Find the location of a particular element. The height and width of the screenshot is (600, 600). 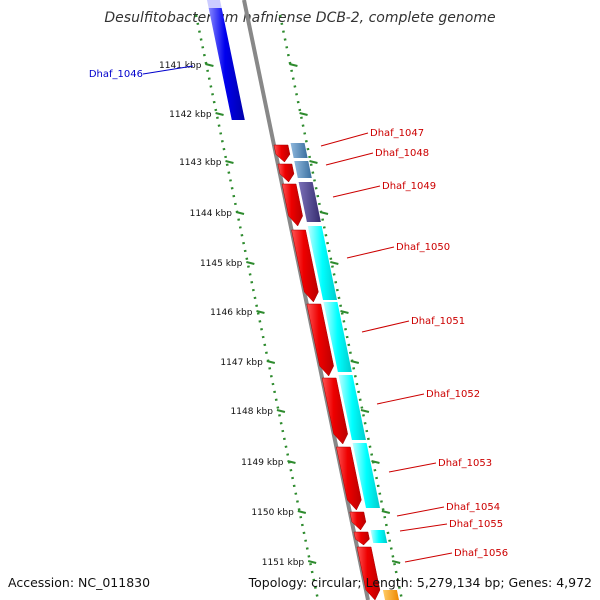

tick-label: 1141 kbp is located at coordinates (180, 66).